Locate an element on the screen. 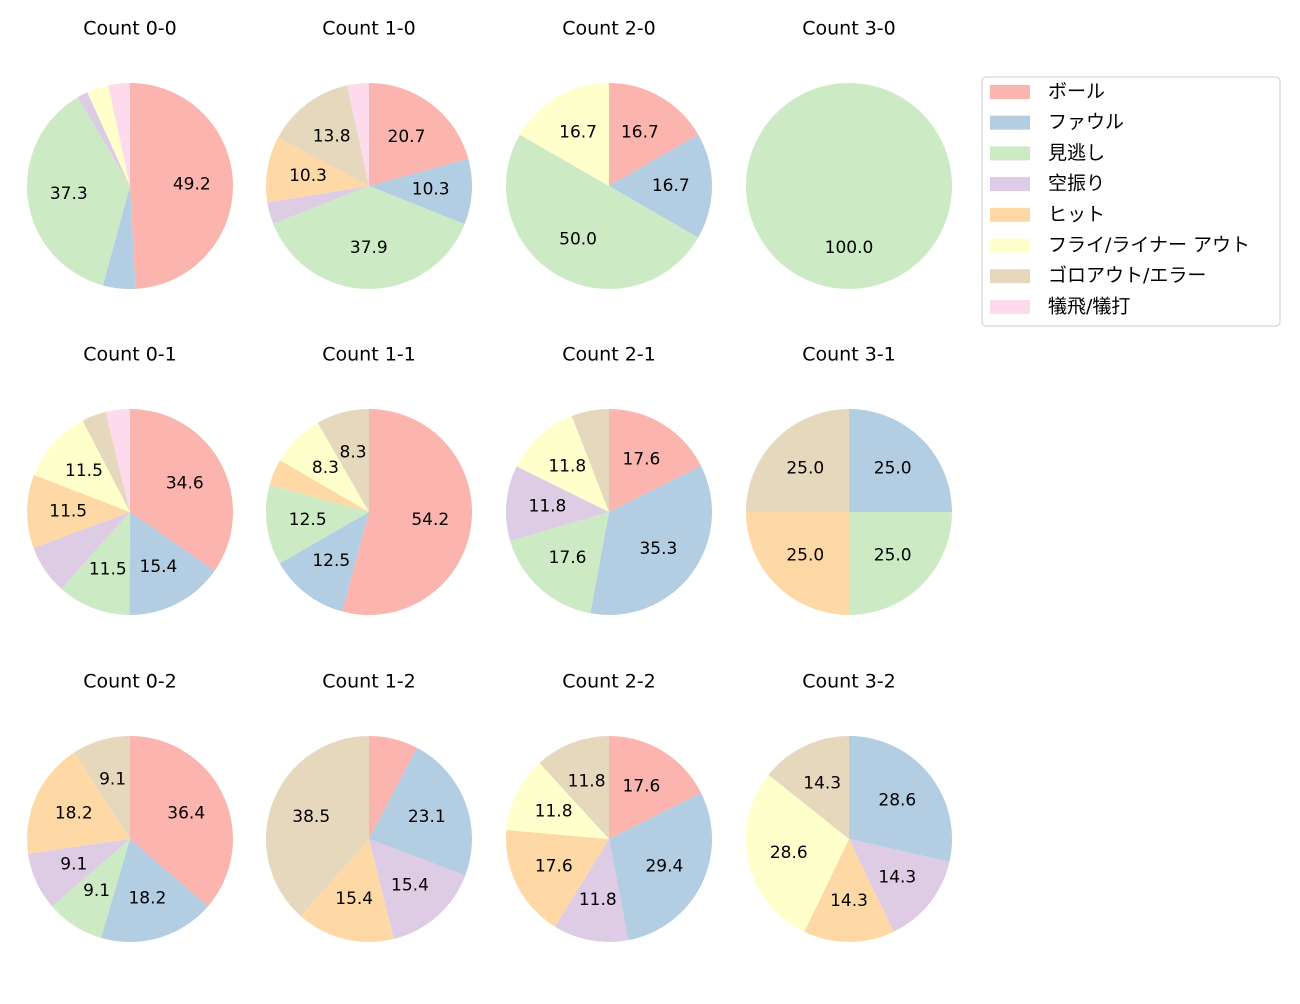  data-label: 54.2 is located at coordinates (430, 520).